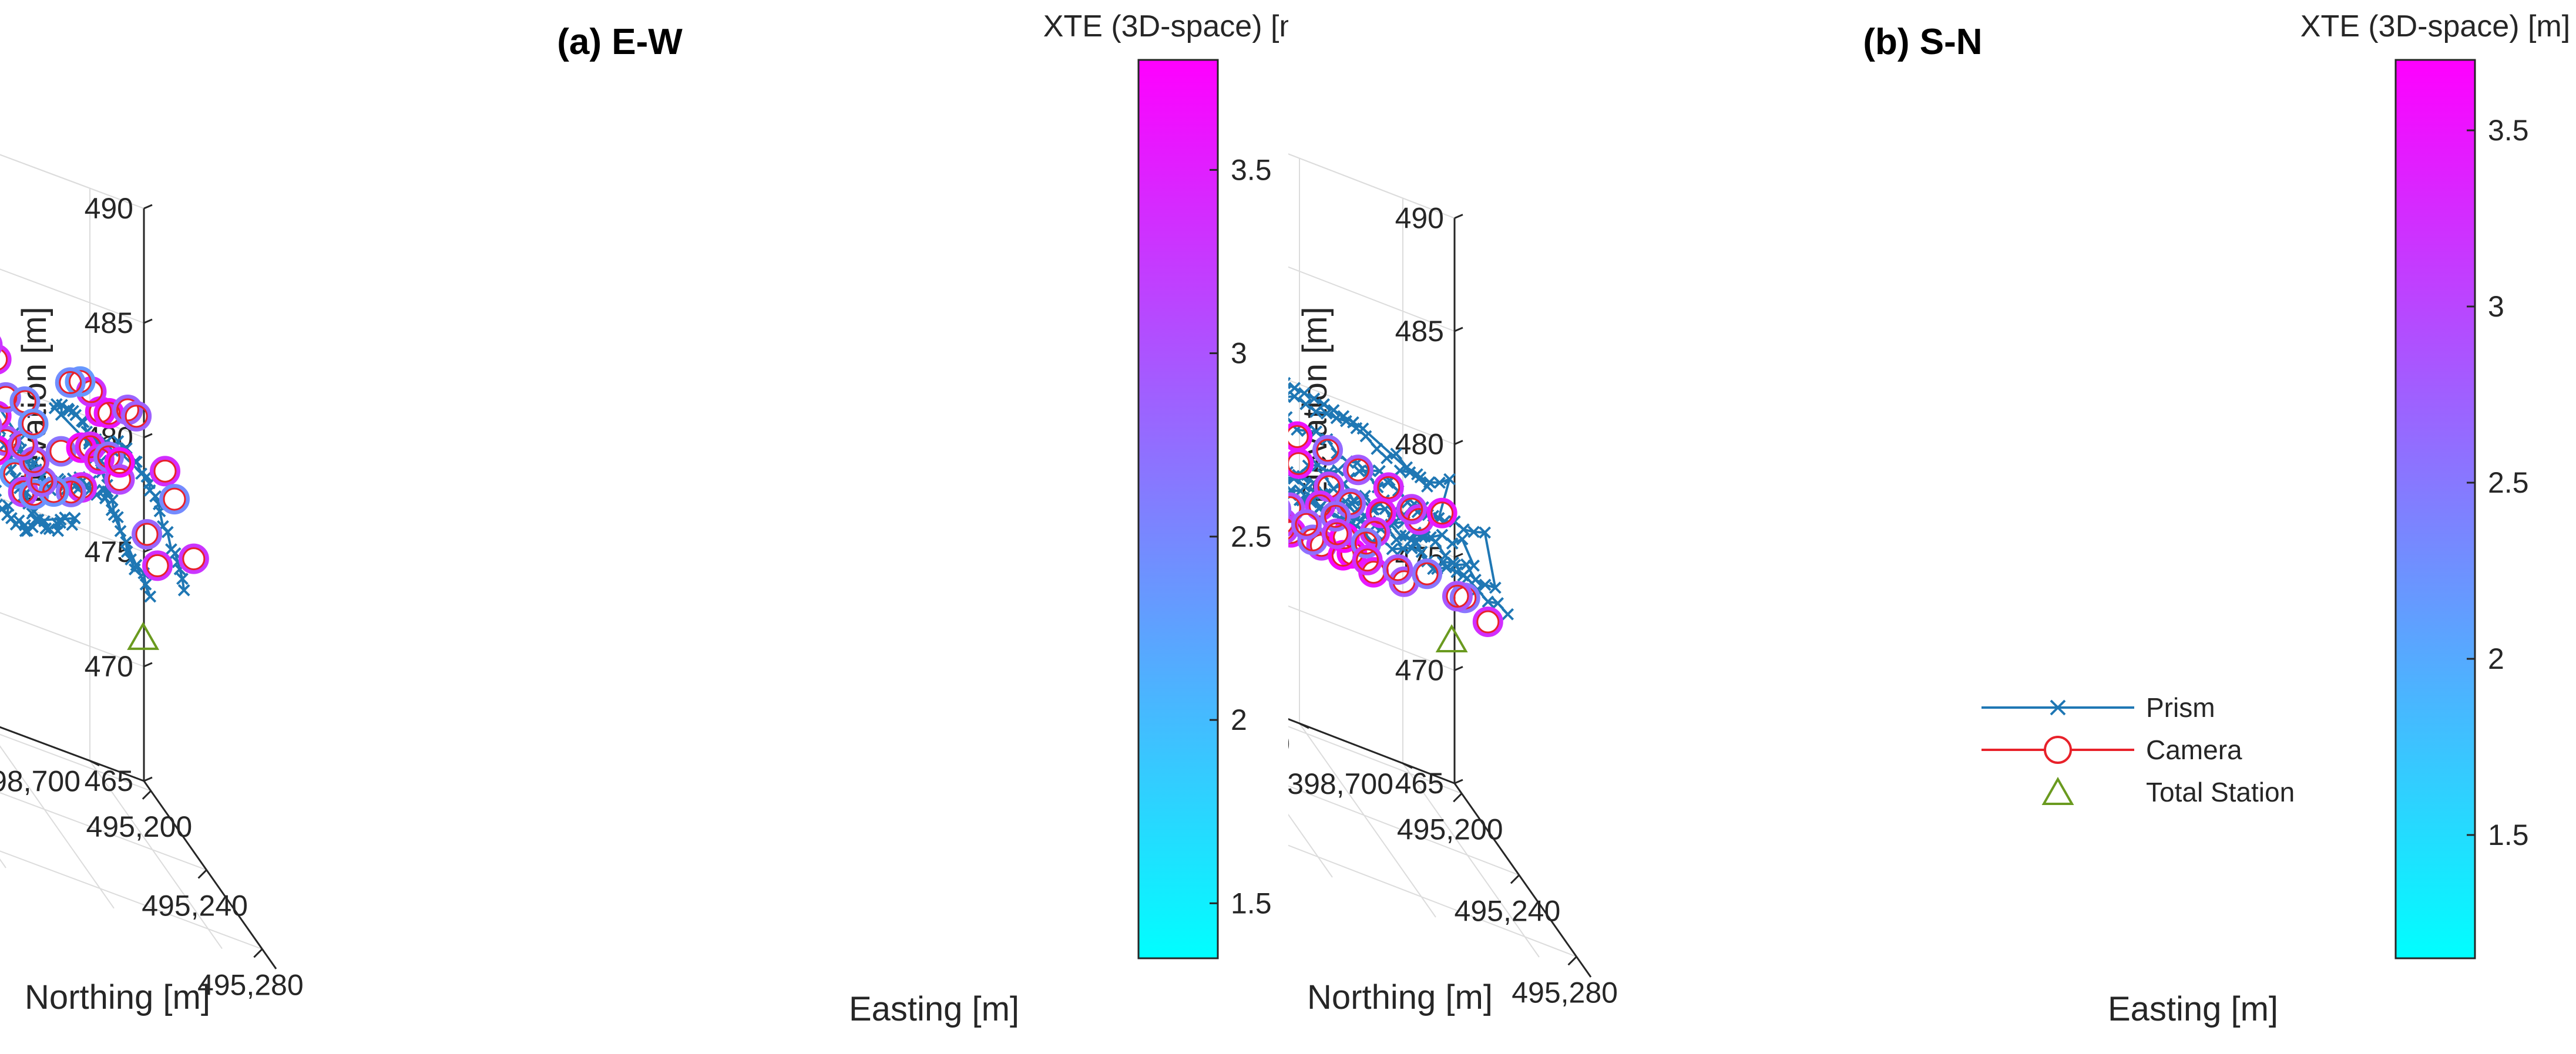 The height and width of the screenshot is (1054, 2576). Describe the element at coordinates (934, 1009) in the screenshot. I see `x-axis-label: Easting [m]` at that location.